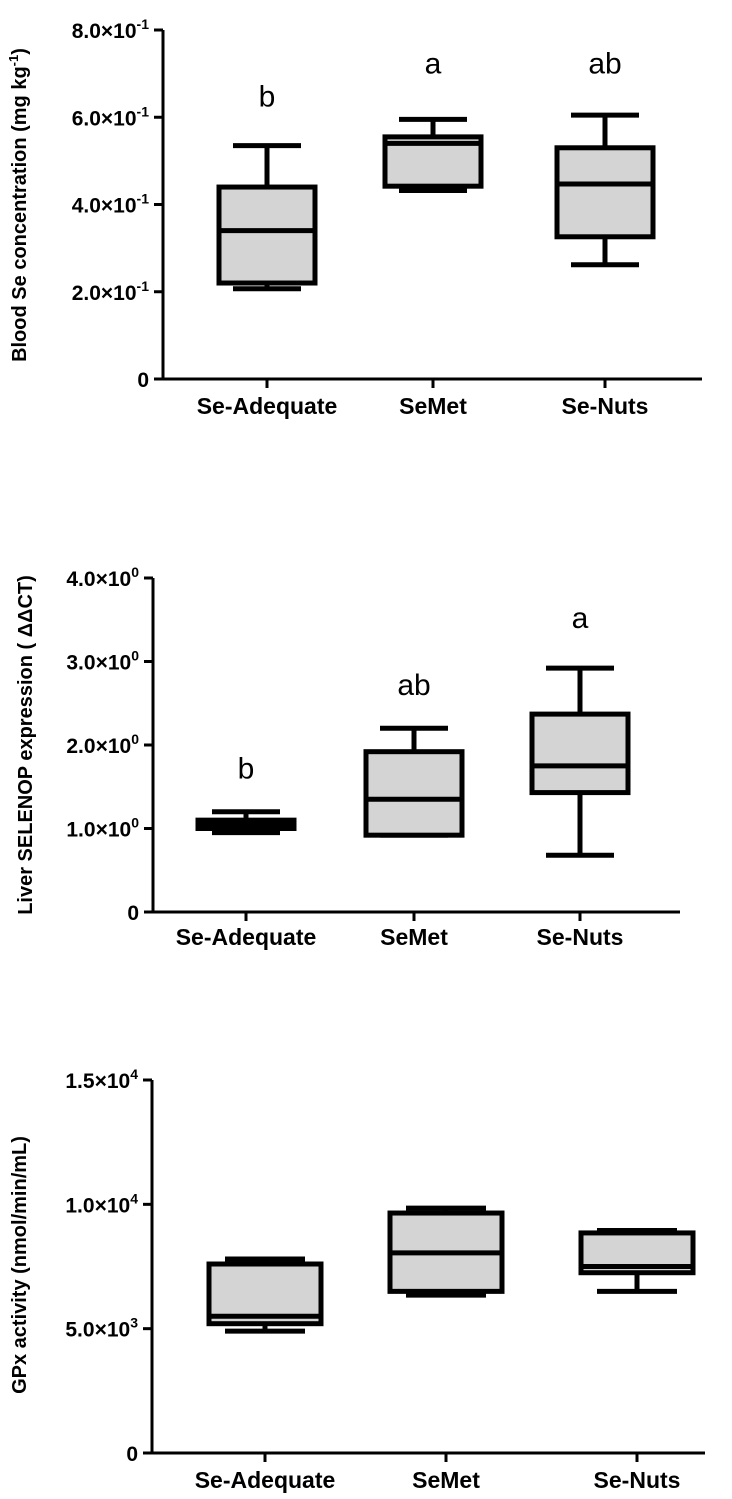 The height and width of the screenshot is (1499, 732). I want to click on y-axis-label: Blood Se concentration (mg kg-1), so click(18, 205).